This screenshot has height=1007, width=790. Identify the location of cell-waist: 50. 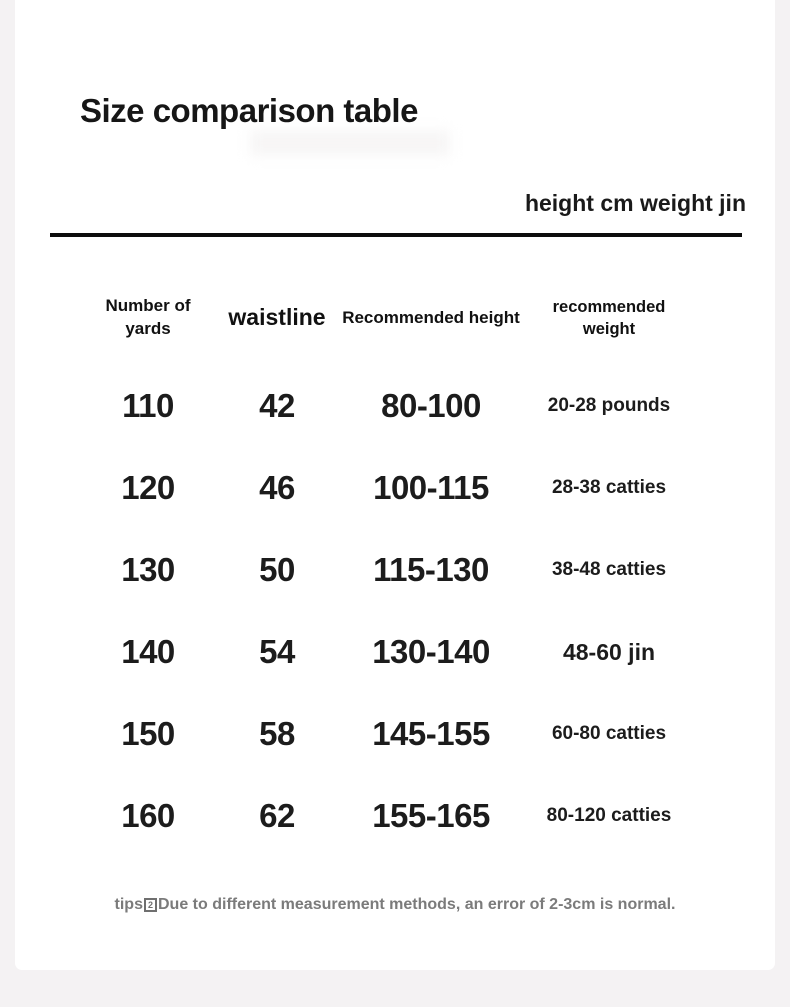
(277, 569).